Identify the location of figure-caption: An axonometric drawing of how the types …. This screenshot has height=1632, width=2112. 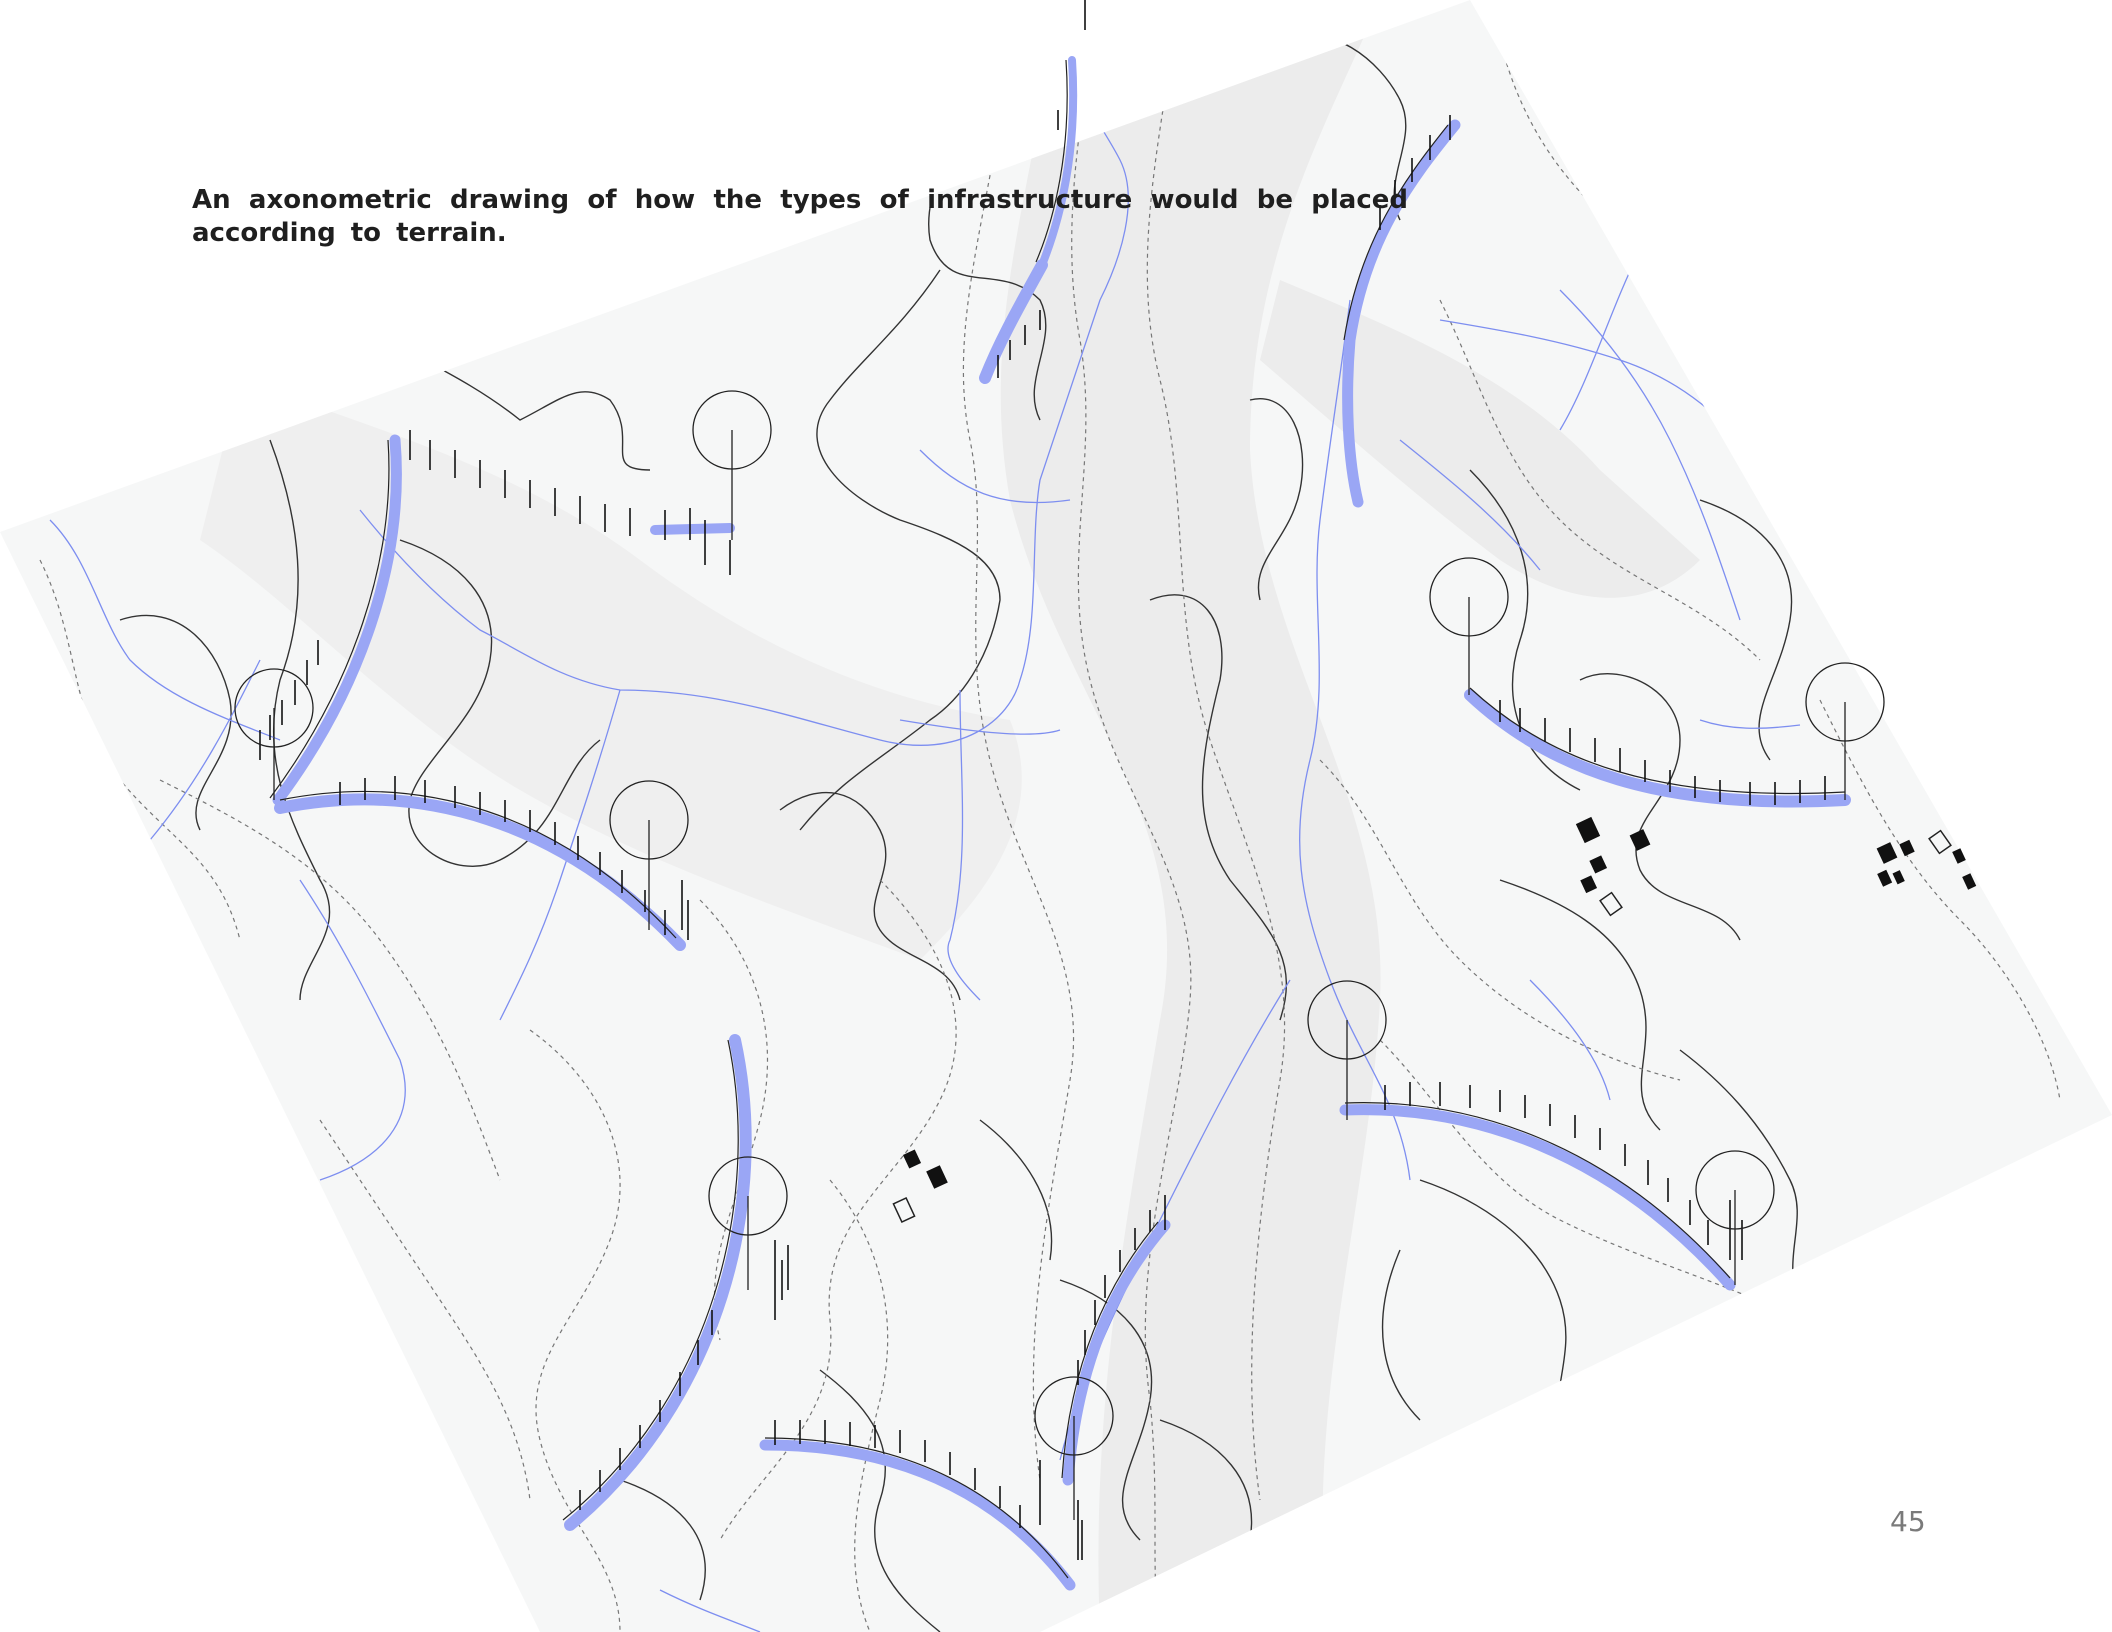
(800, 216).